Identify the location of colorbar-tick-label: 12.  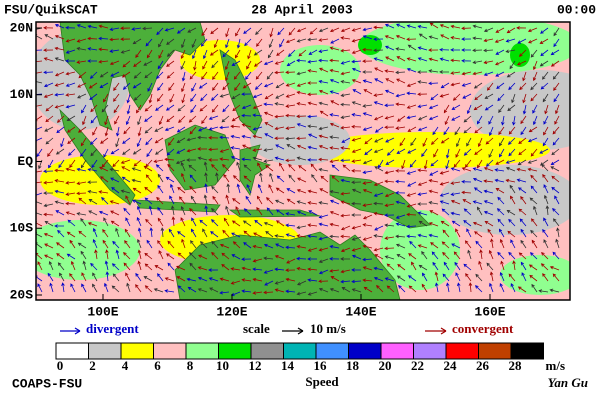
(255, 365).